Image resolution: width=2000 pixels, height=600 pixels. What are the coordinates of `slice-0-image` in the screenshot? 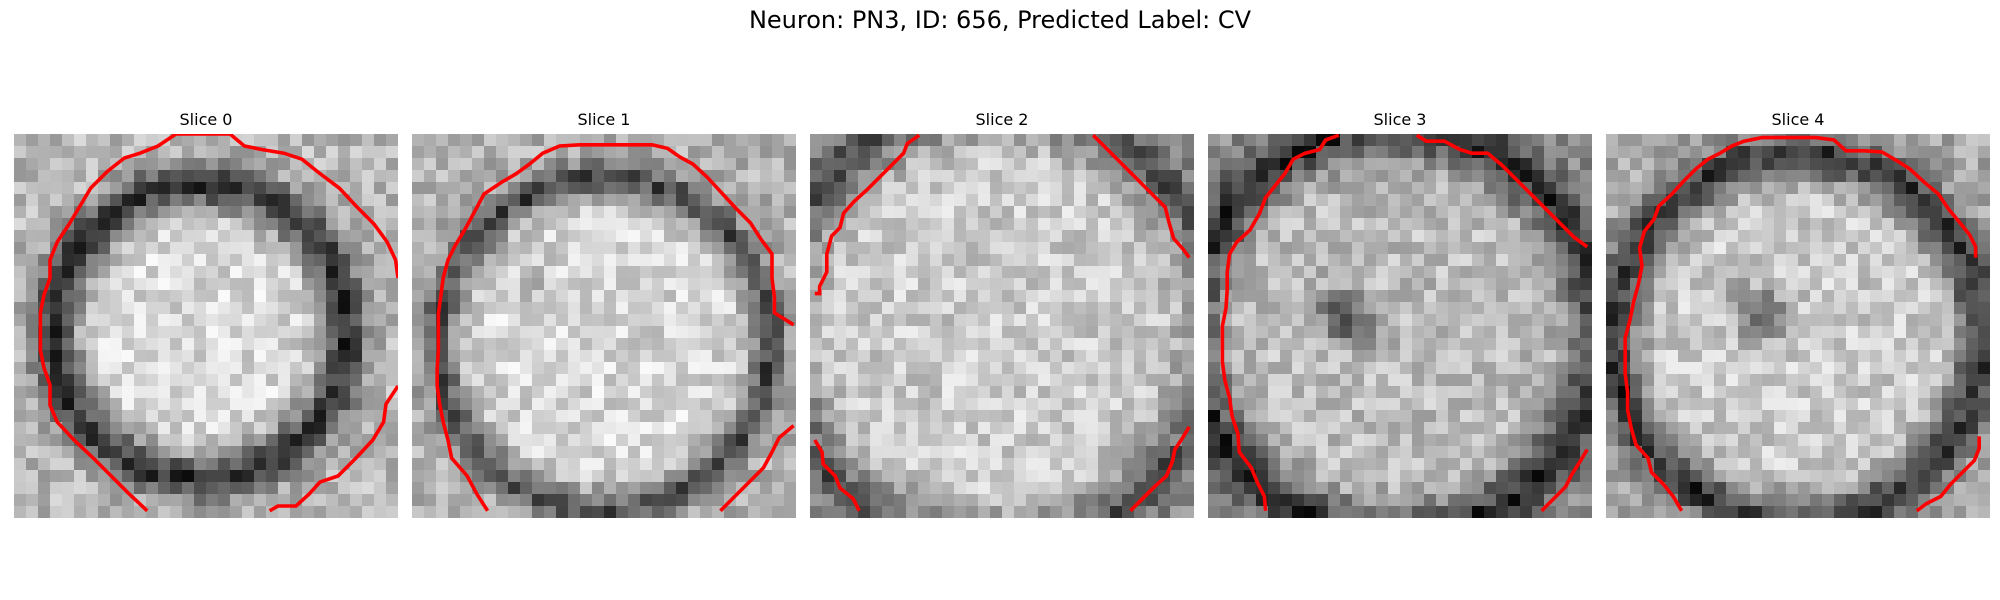 It's located at (206, 326).